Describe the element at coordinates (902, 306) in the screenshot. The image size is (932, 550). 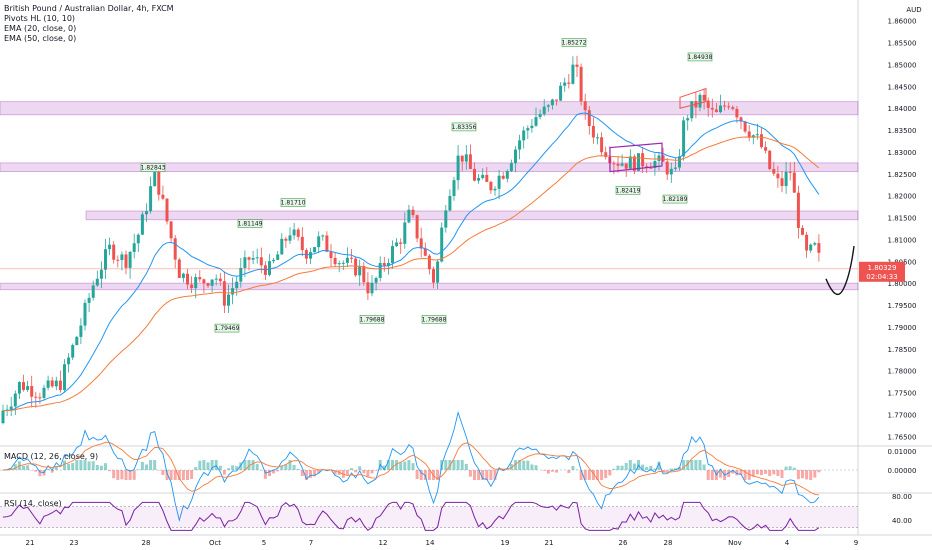
I see `price-tick-label: 1.79500` at that location.